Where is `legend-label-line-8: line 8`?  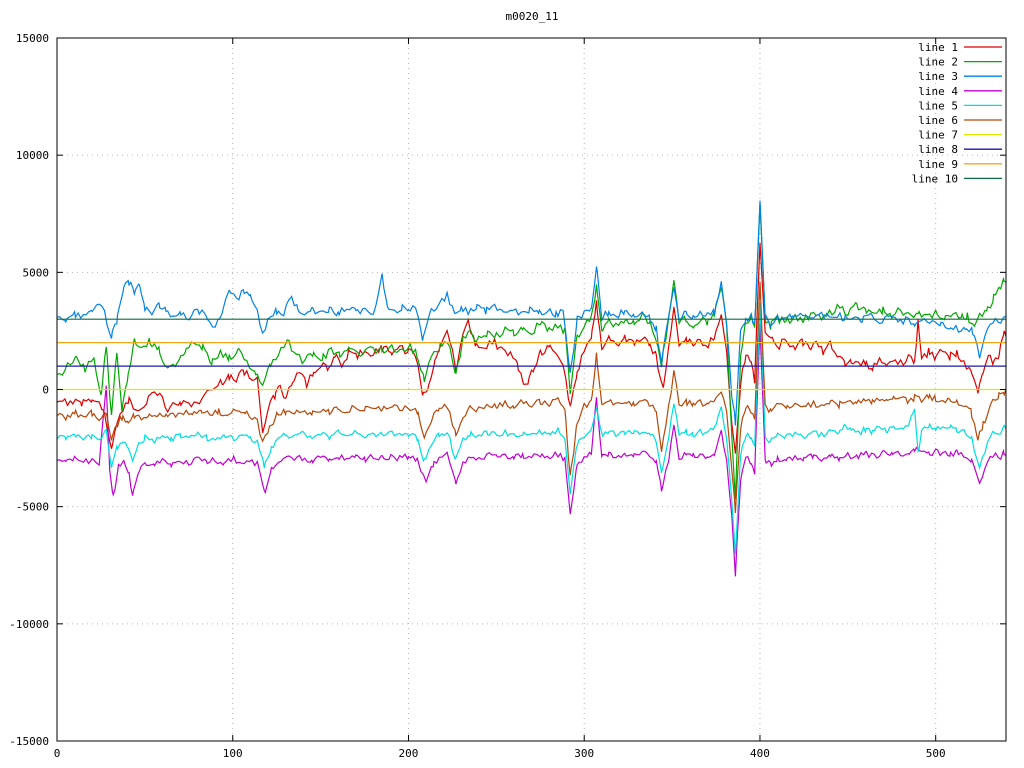 legend-label-line-8: line 8 is located at coordinates (938, 149).